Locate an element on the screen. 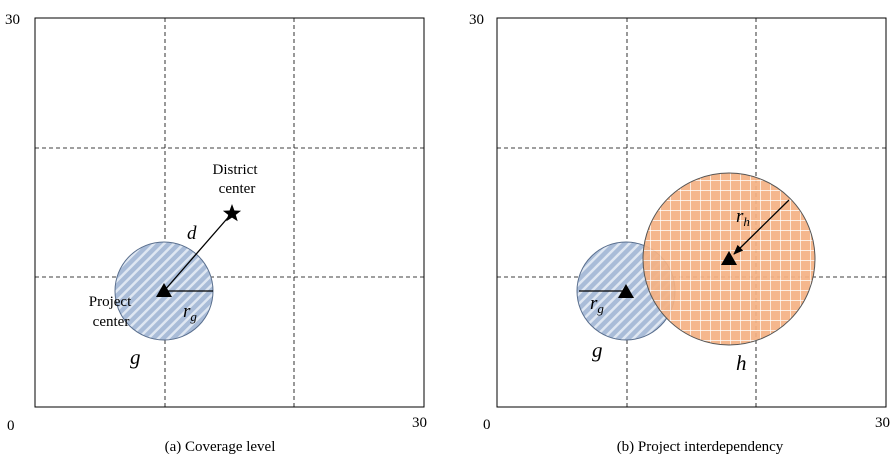 The width and height of the screenshot is (894, 459). panel-a-y-max-label: 30 is located at coordinates (12, 20).